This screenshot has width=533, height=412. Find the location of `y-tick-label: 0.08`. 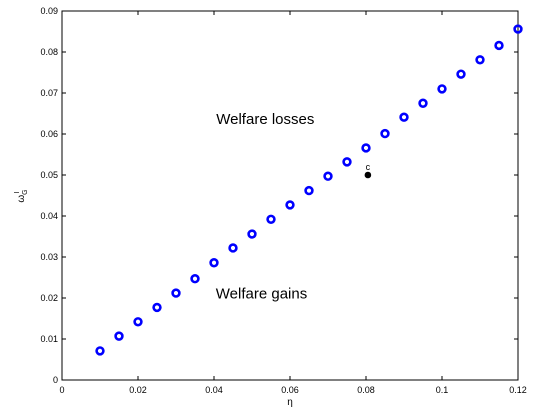

y-tick-label: 0.08 is located at coordinates (49, 52).